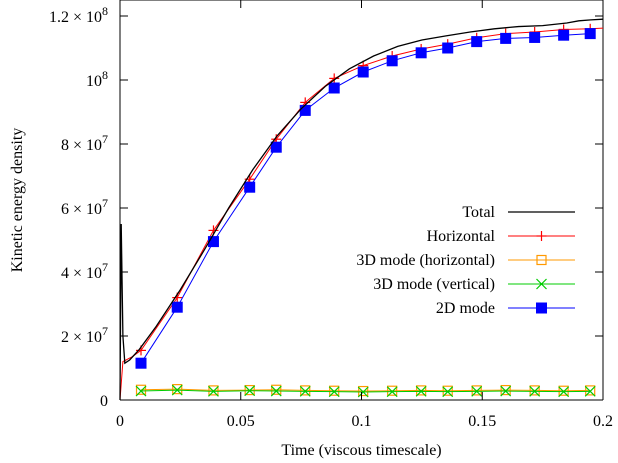  What do you see at coordinates (120, 421) in the screenshot?
I see `x-tick-label: 0` at bounding box center [120, 421].